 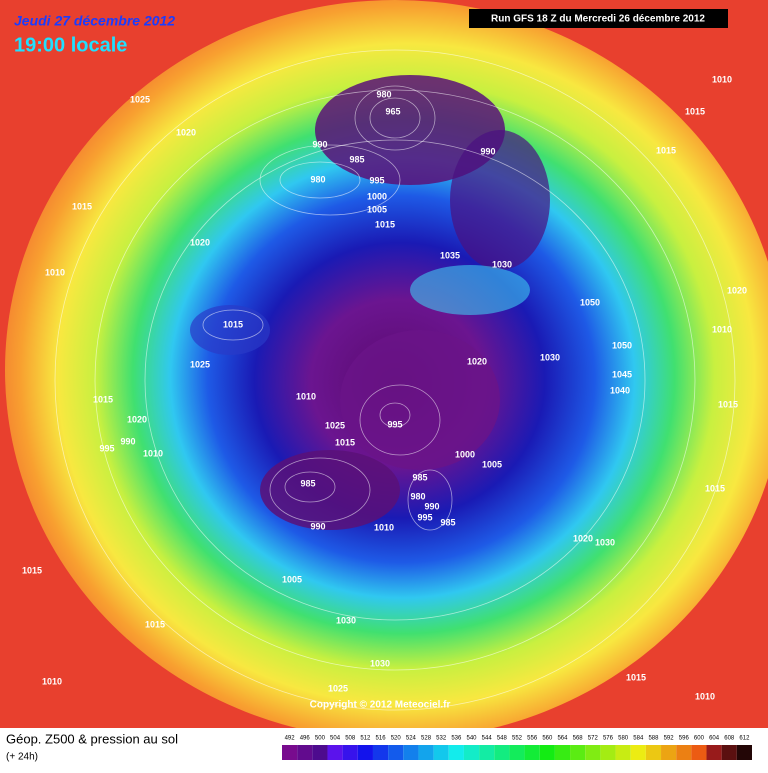 What do you see at coordinates (472, 739) in the screenshot?
I see `scale-label: 540` at bounding box center [472, 739].